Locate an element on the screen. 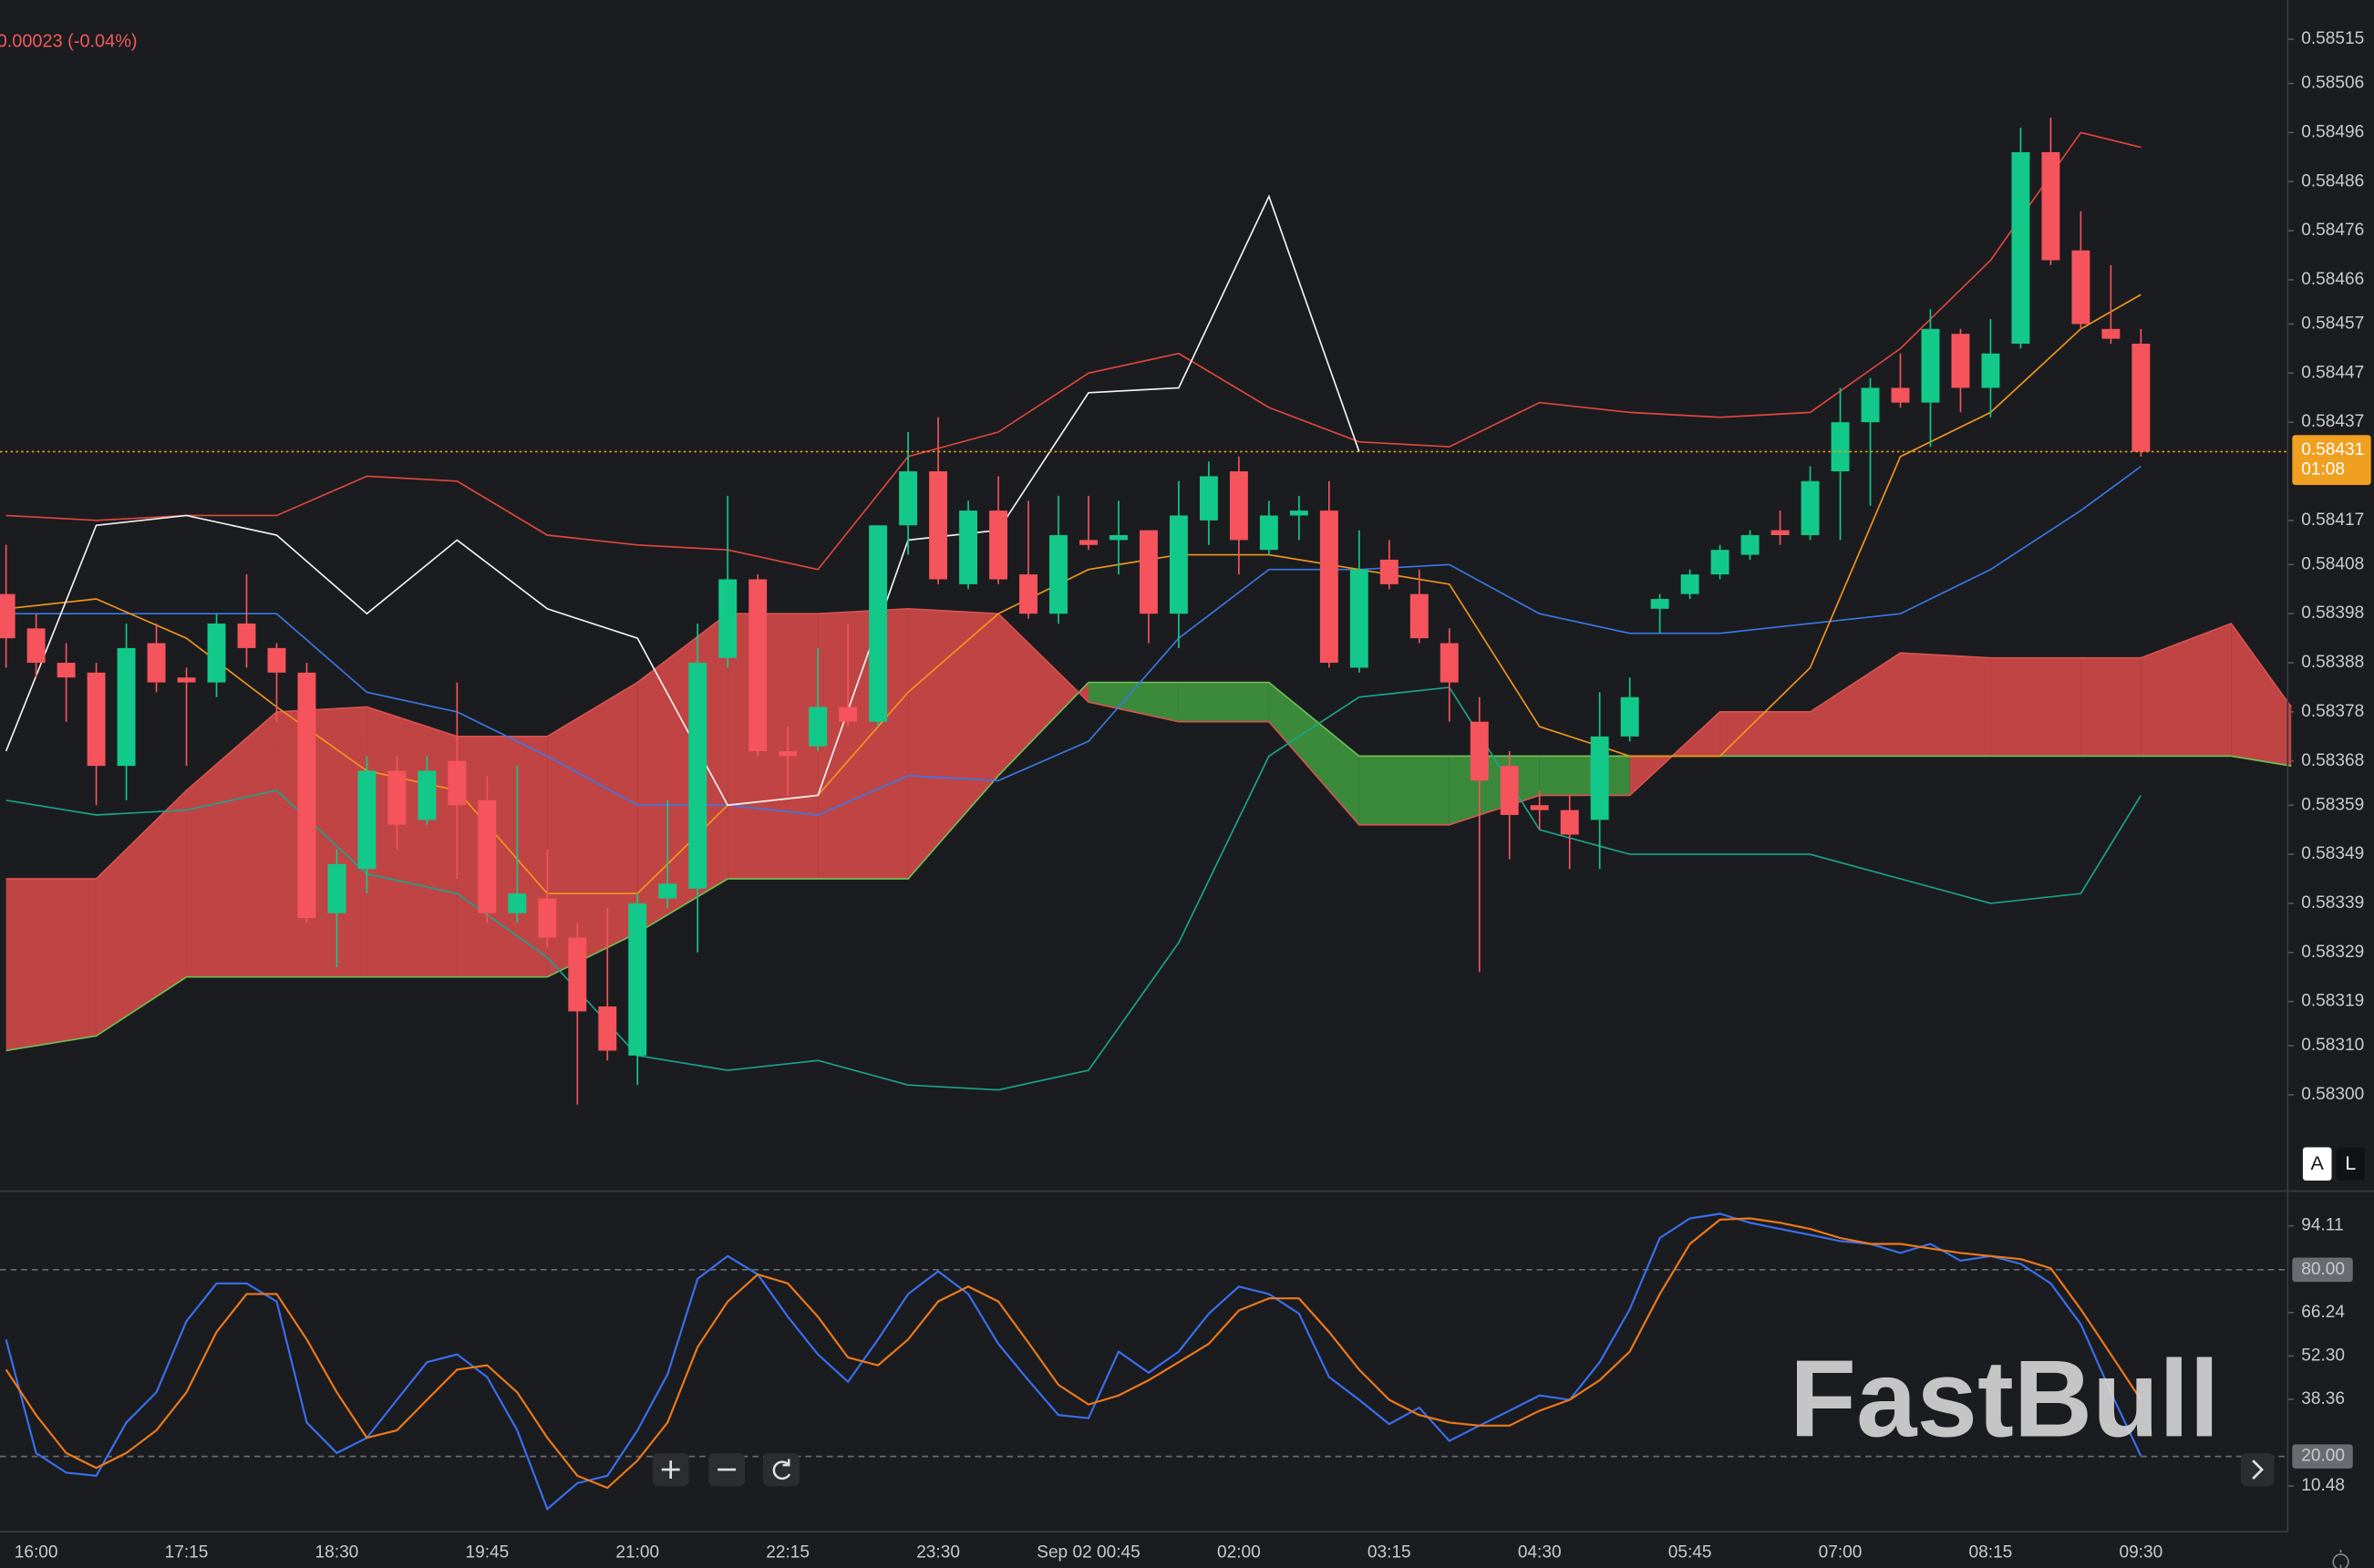 The width and height of the screenshot is (2374, 1568). x-tick-label: 04:30 is located at coordinates (1540, 1552).